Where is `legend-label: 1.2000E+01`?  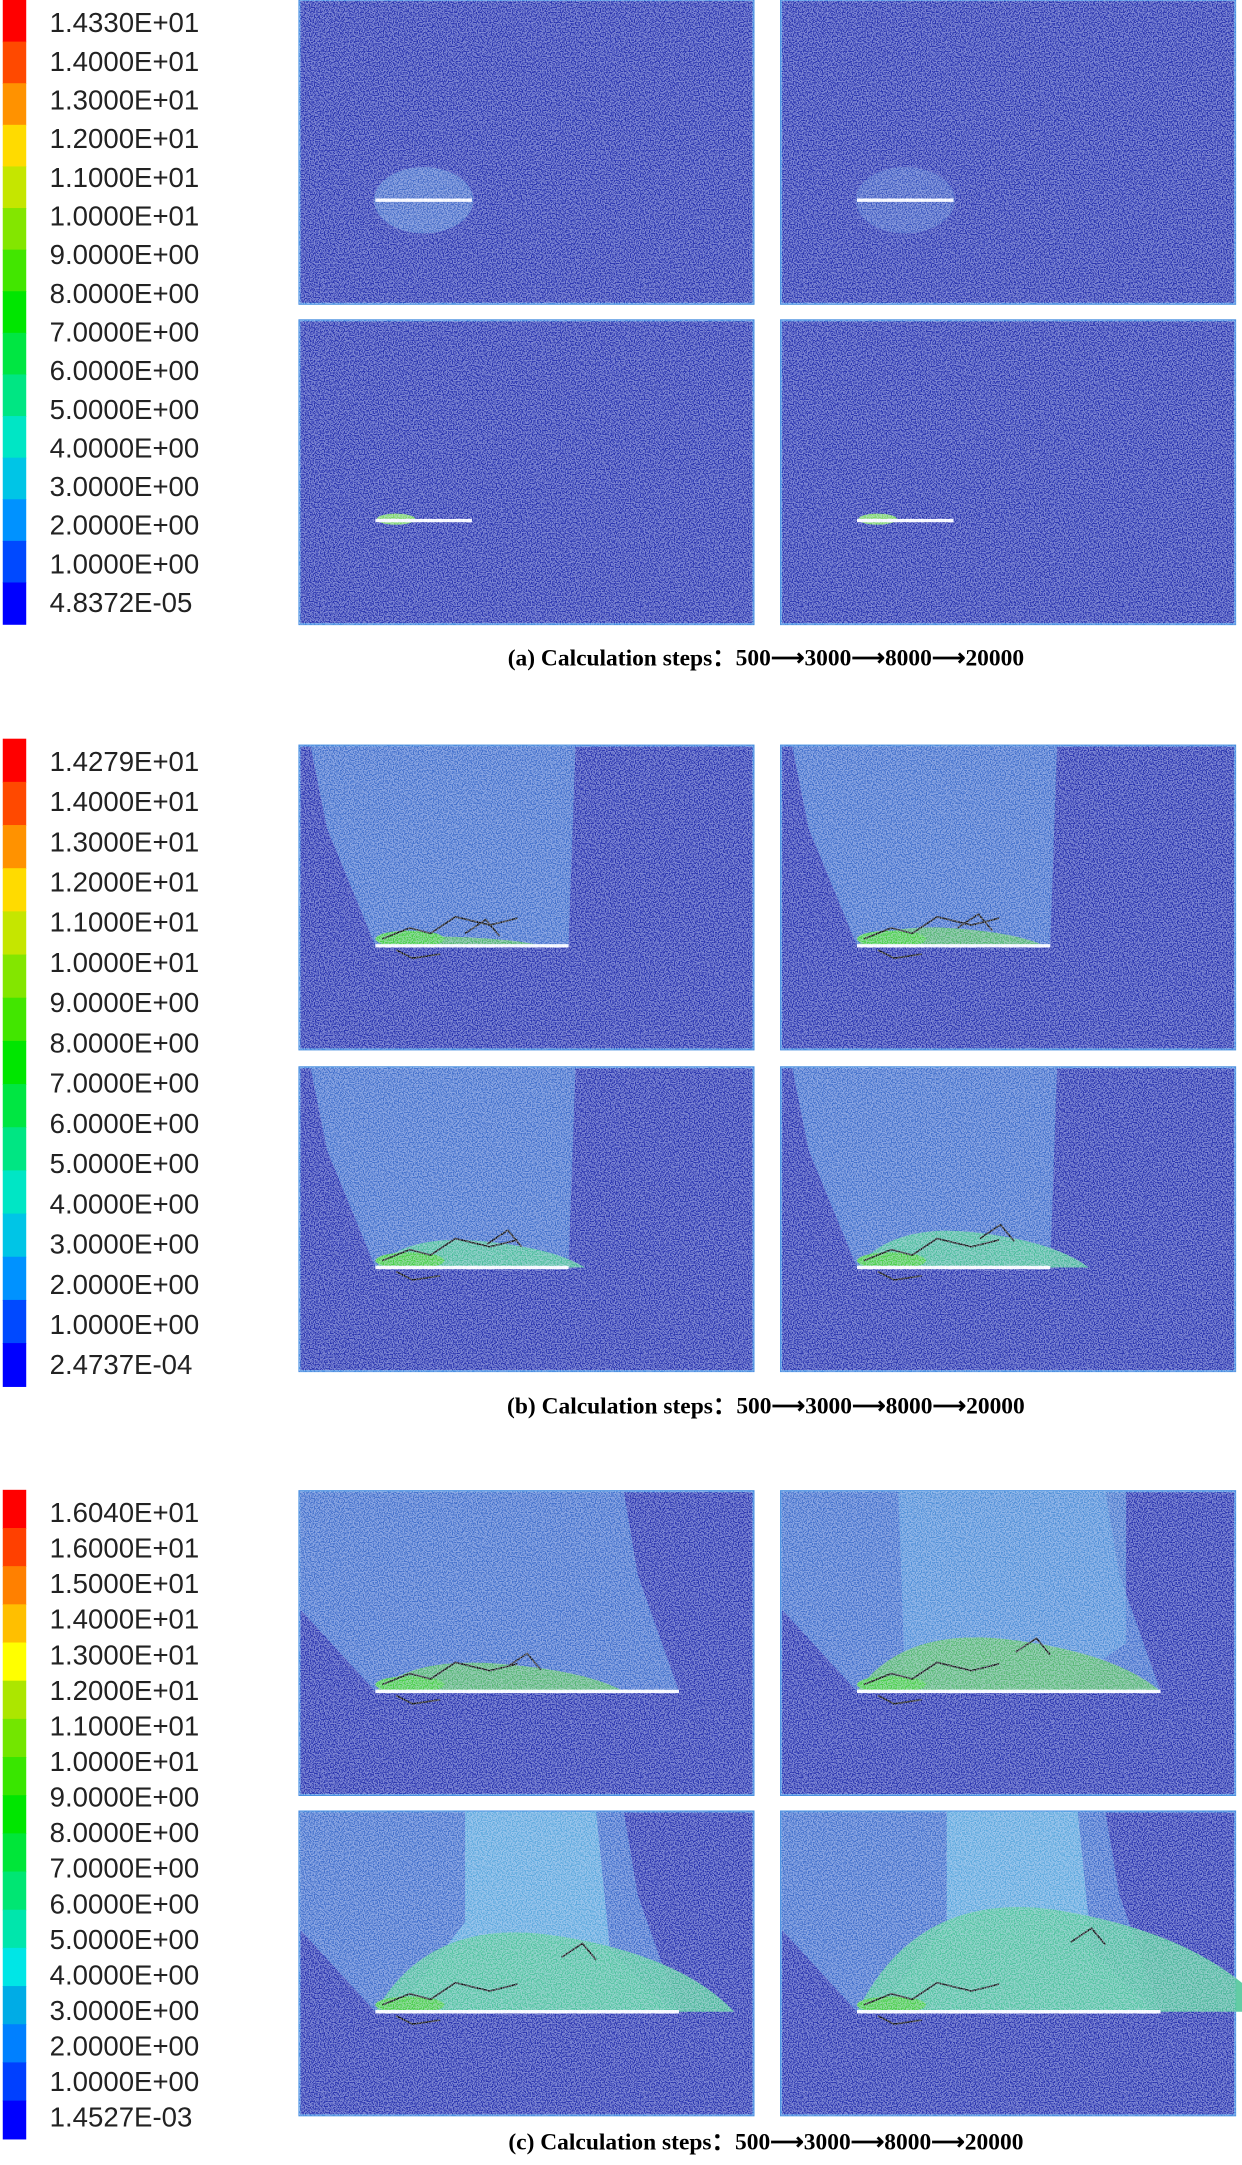
legend-label: 1.2000E+01 is located at coordinates (125, 882).